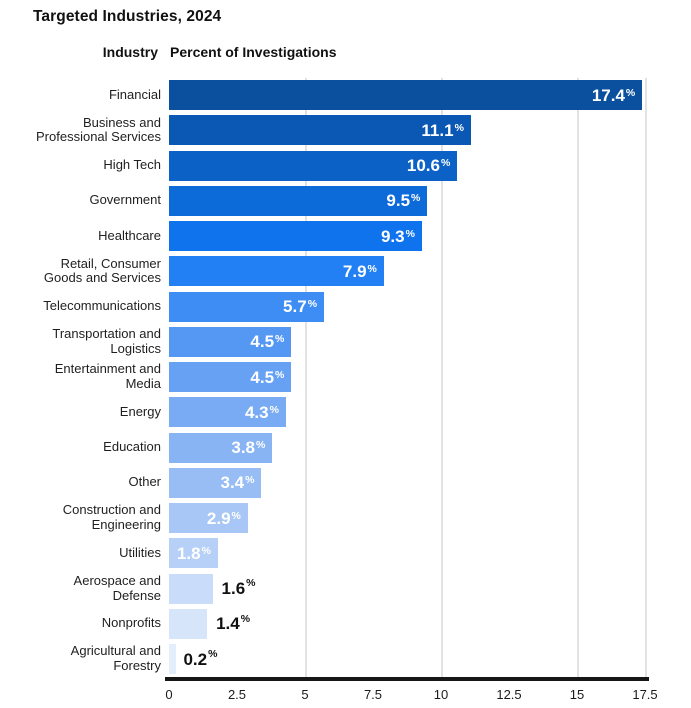 The height and width of the screenshot is (708, 691). What do you see at coordinates (127, 16) in the screenshot?
I see `chart-title: Targeted Industries, 2024` at bounding box center [127, 16].